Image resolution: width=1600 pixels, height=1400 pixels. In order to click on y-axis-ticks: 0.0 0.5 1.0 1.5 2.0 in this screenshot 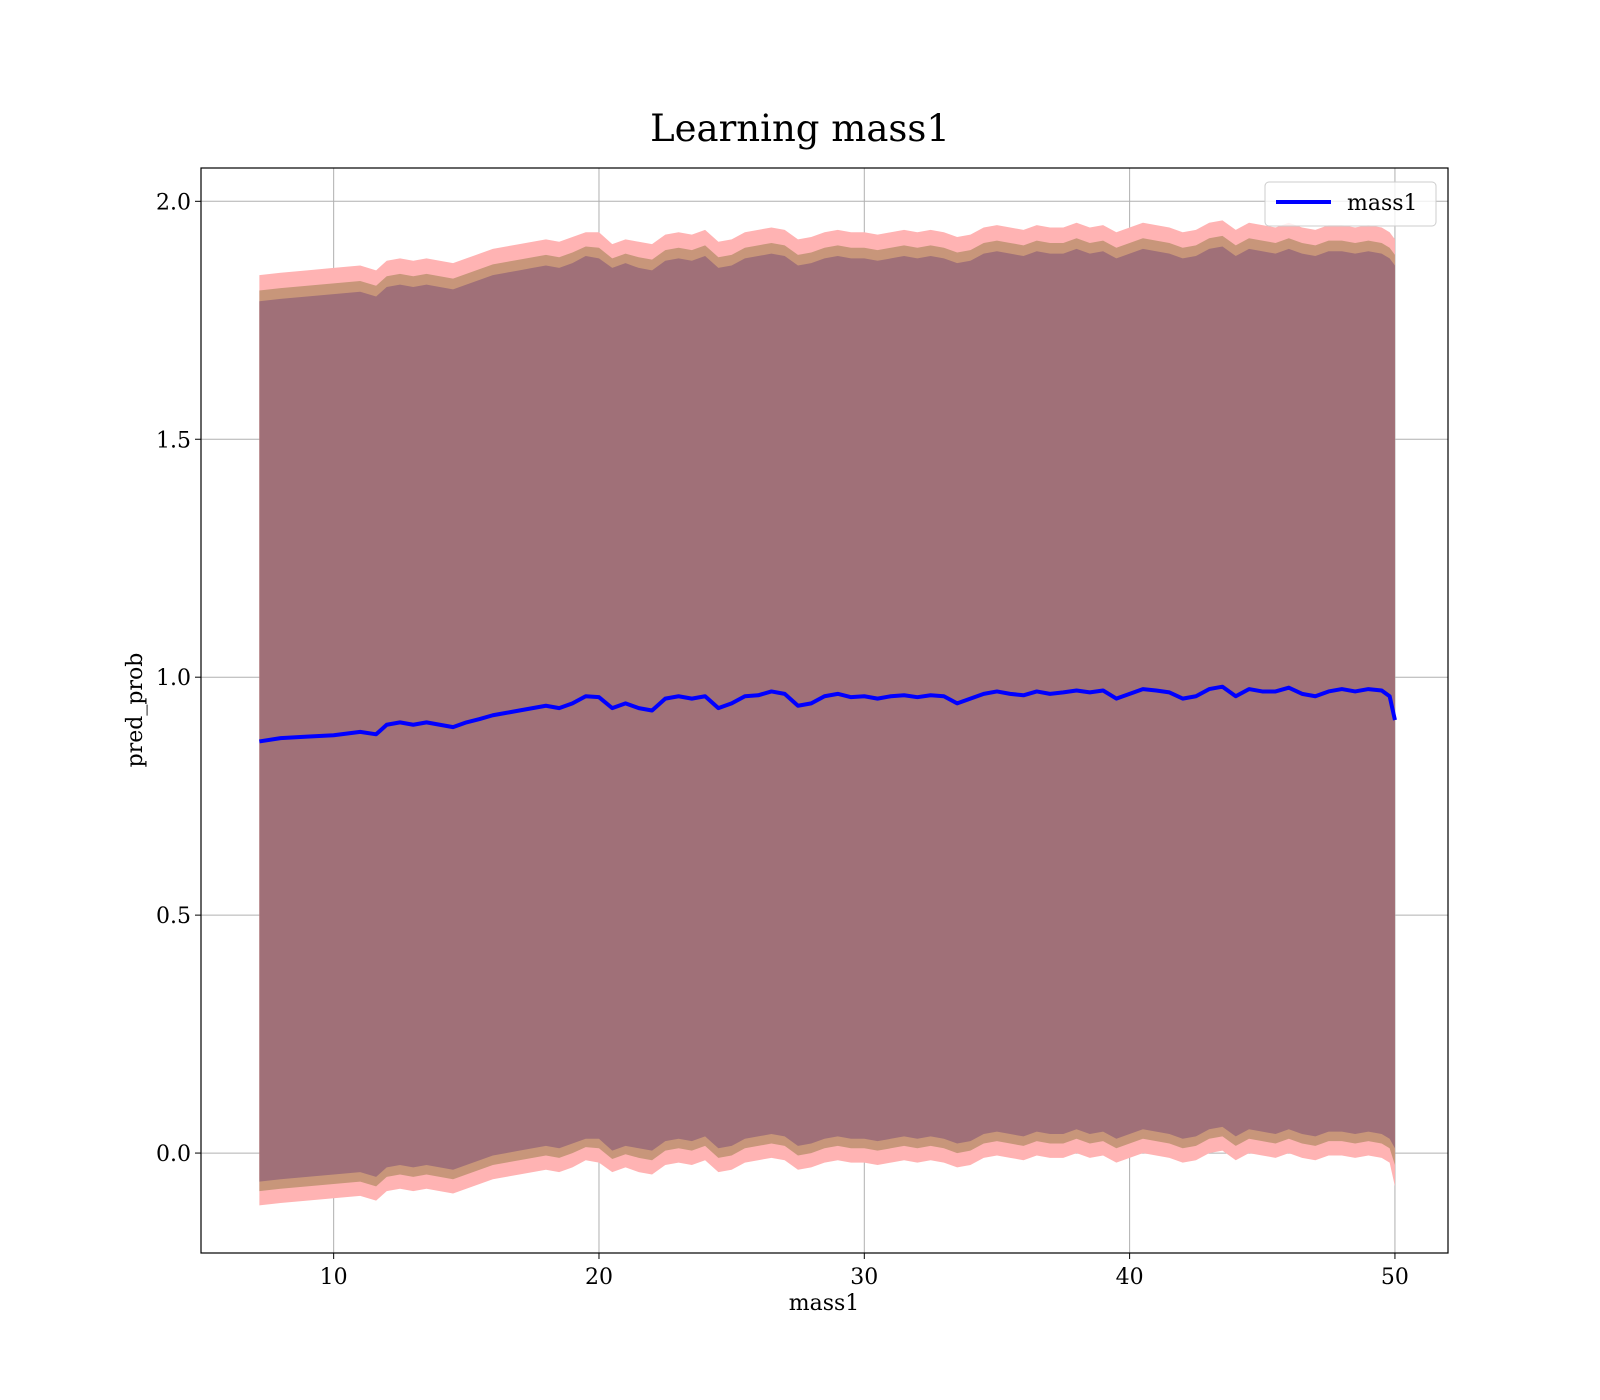, I will do `click(178, 678)`.